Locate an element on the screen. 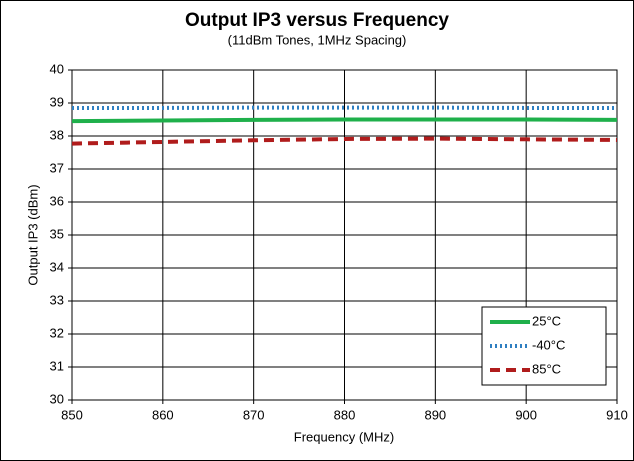  y-tick-label: 36 is located at coordinates (57, 200).